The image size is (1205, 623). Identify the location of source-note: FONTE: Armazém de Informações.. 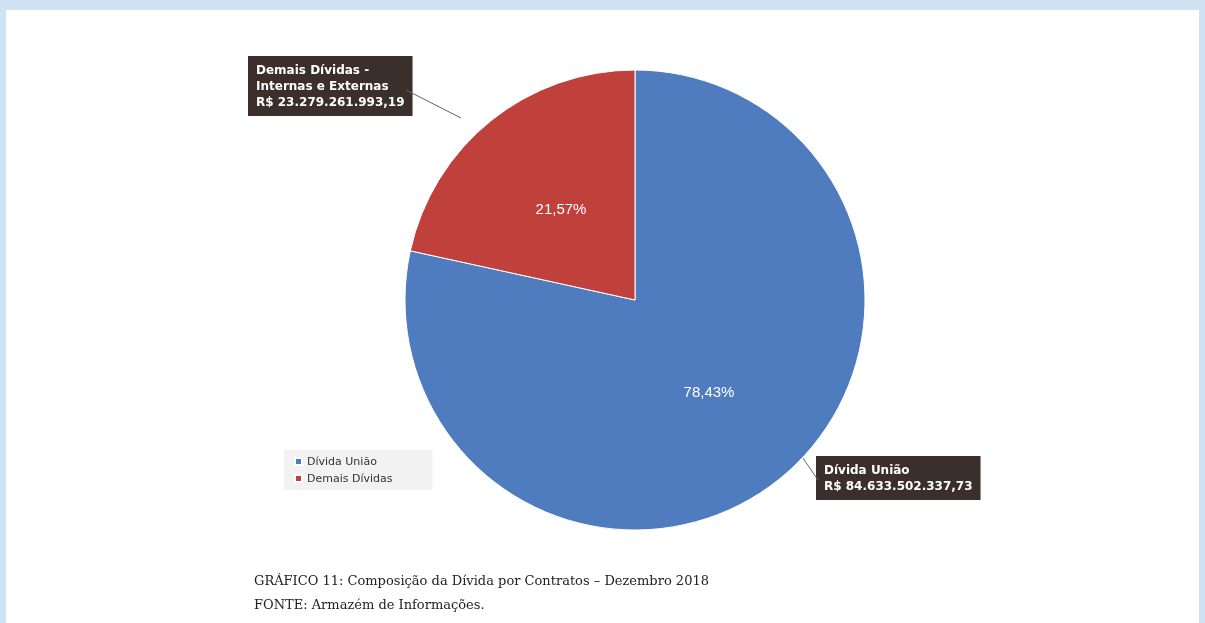
(369, 604).